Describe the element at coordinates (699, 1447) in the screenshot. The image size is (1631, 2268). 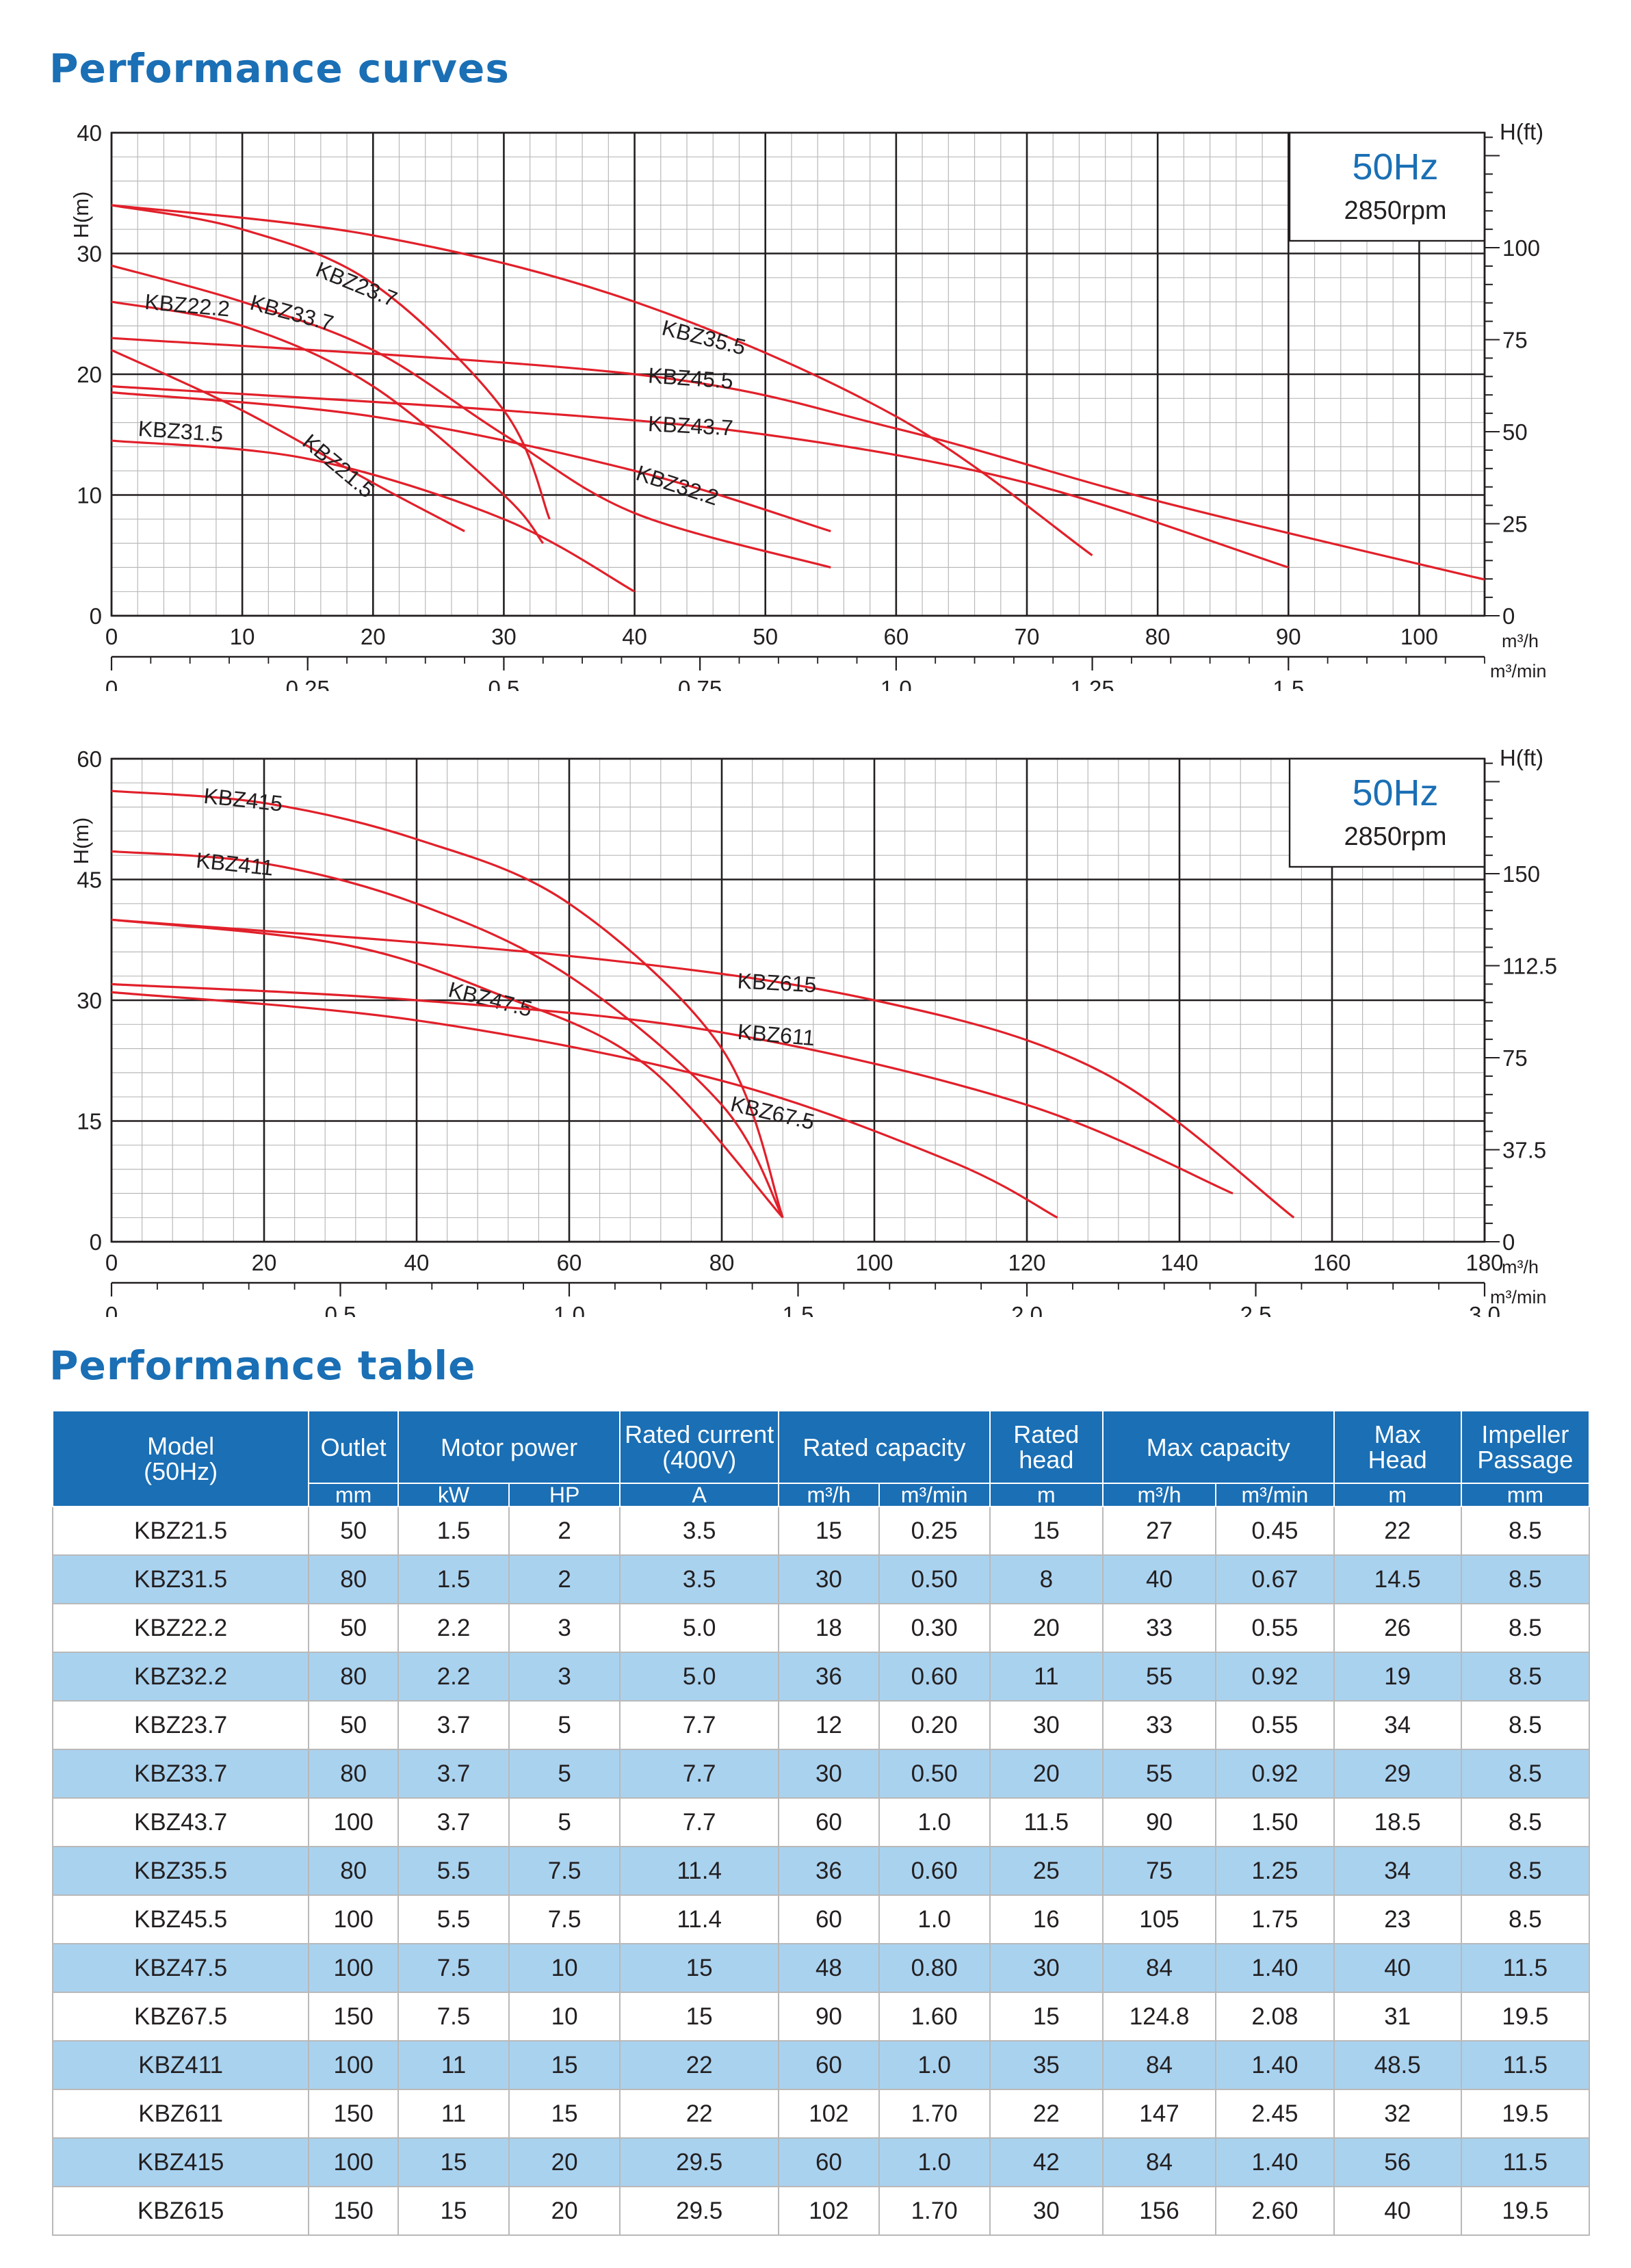
I see `col-rated-current: Rated current (400V)` at that location.